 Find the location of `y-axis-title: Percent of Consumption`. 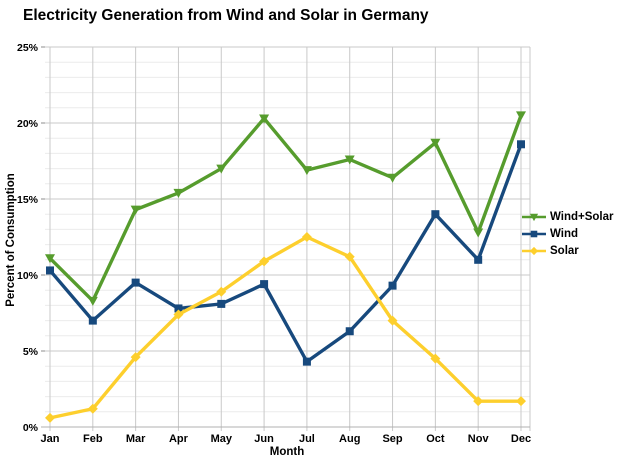

y-axis-title: Percent of Consumption is located at coordinates (11, 240).